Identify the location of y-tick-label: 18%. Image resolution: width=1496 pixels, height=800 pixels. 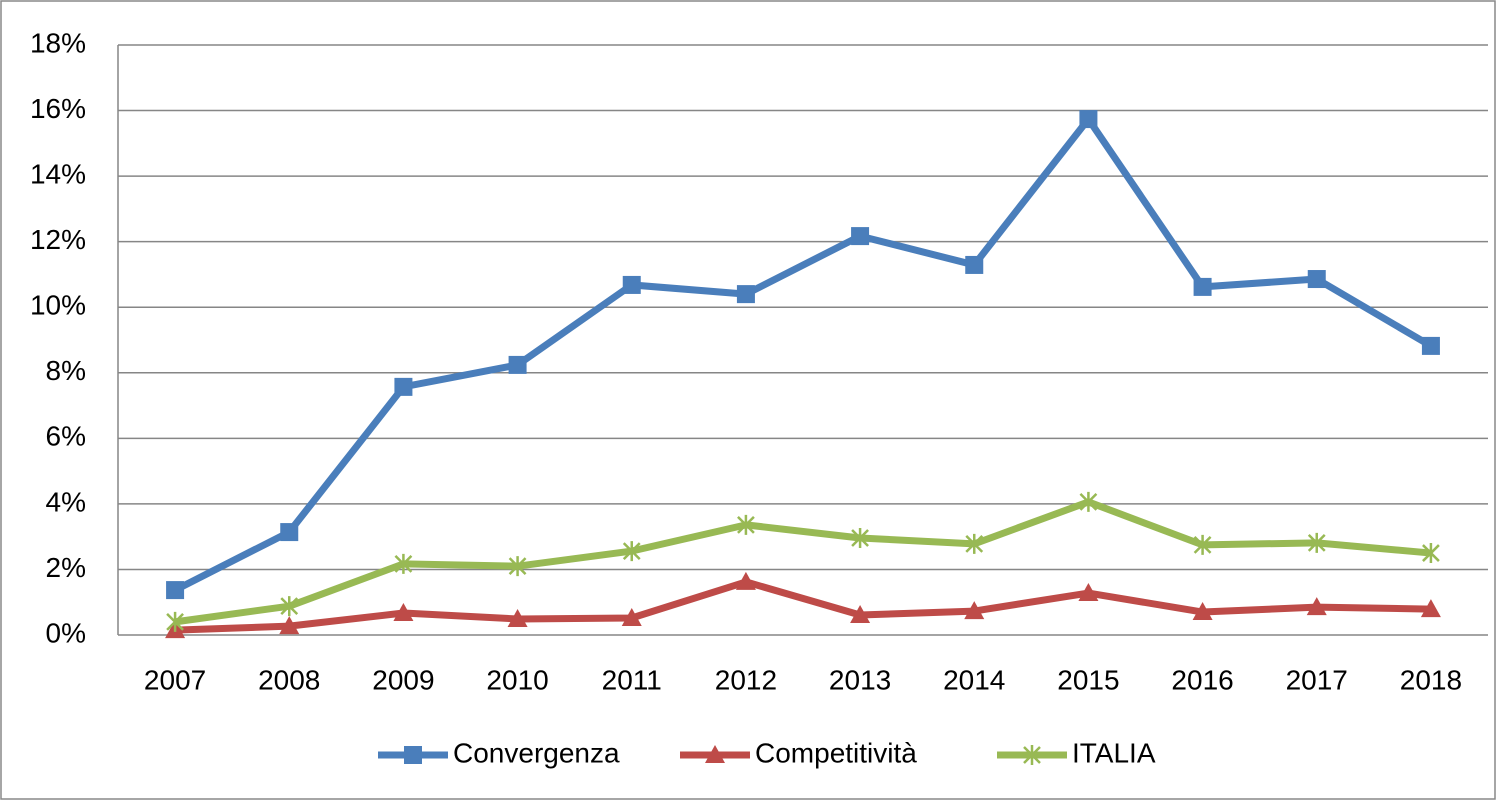
(58, 42).